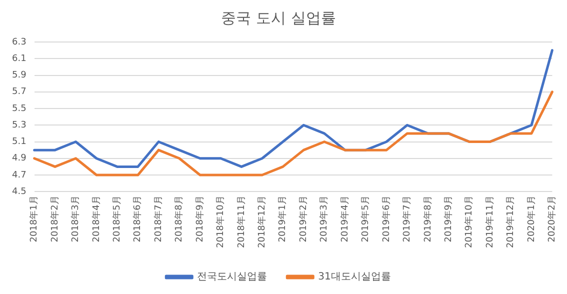 The height and width of the screenshot is (294, 567). Describe the element at coordinates (158, 219) in the screenshot. I see `x-tick-label: 2018年7月` at that location.